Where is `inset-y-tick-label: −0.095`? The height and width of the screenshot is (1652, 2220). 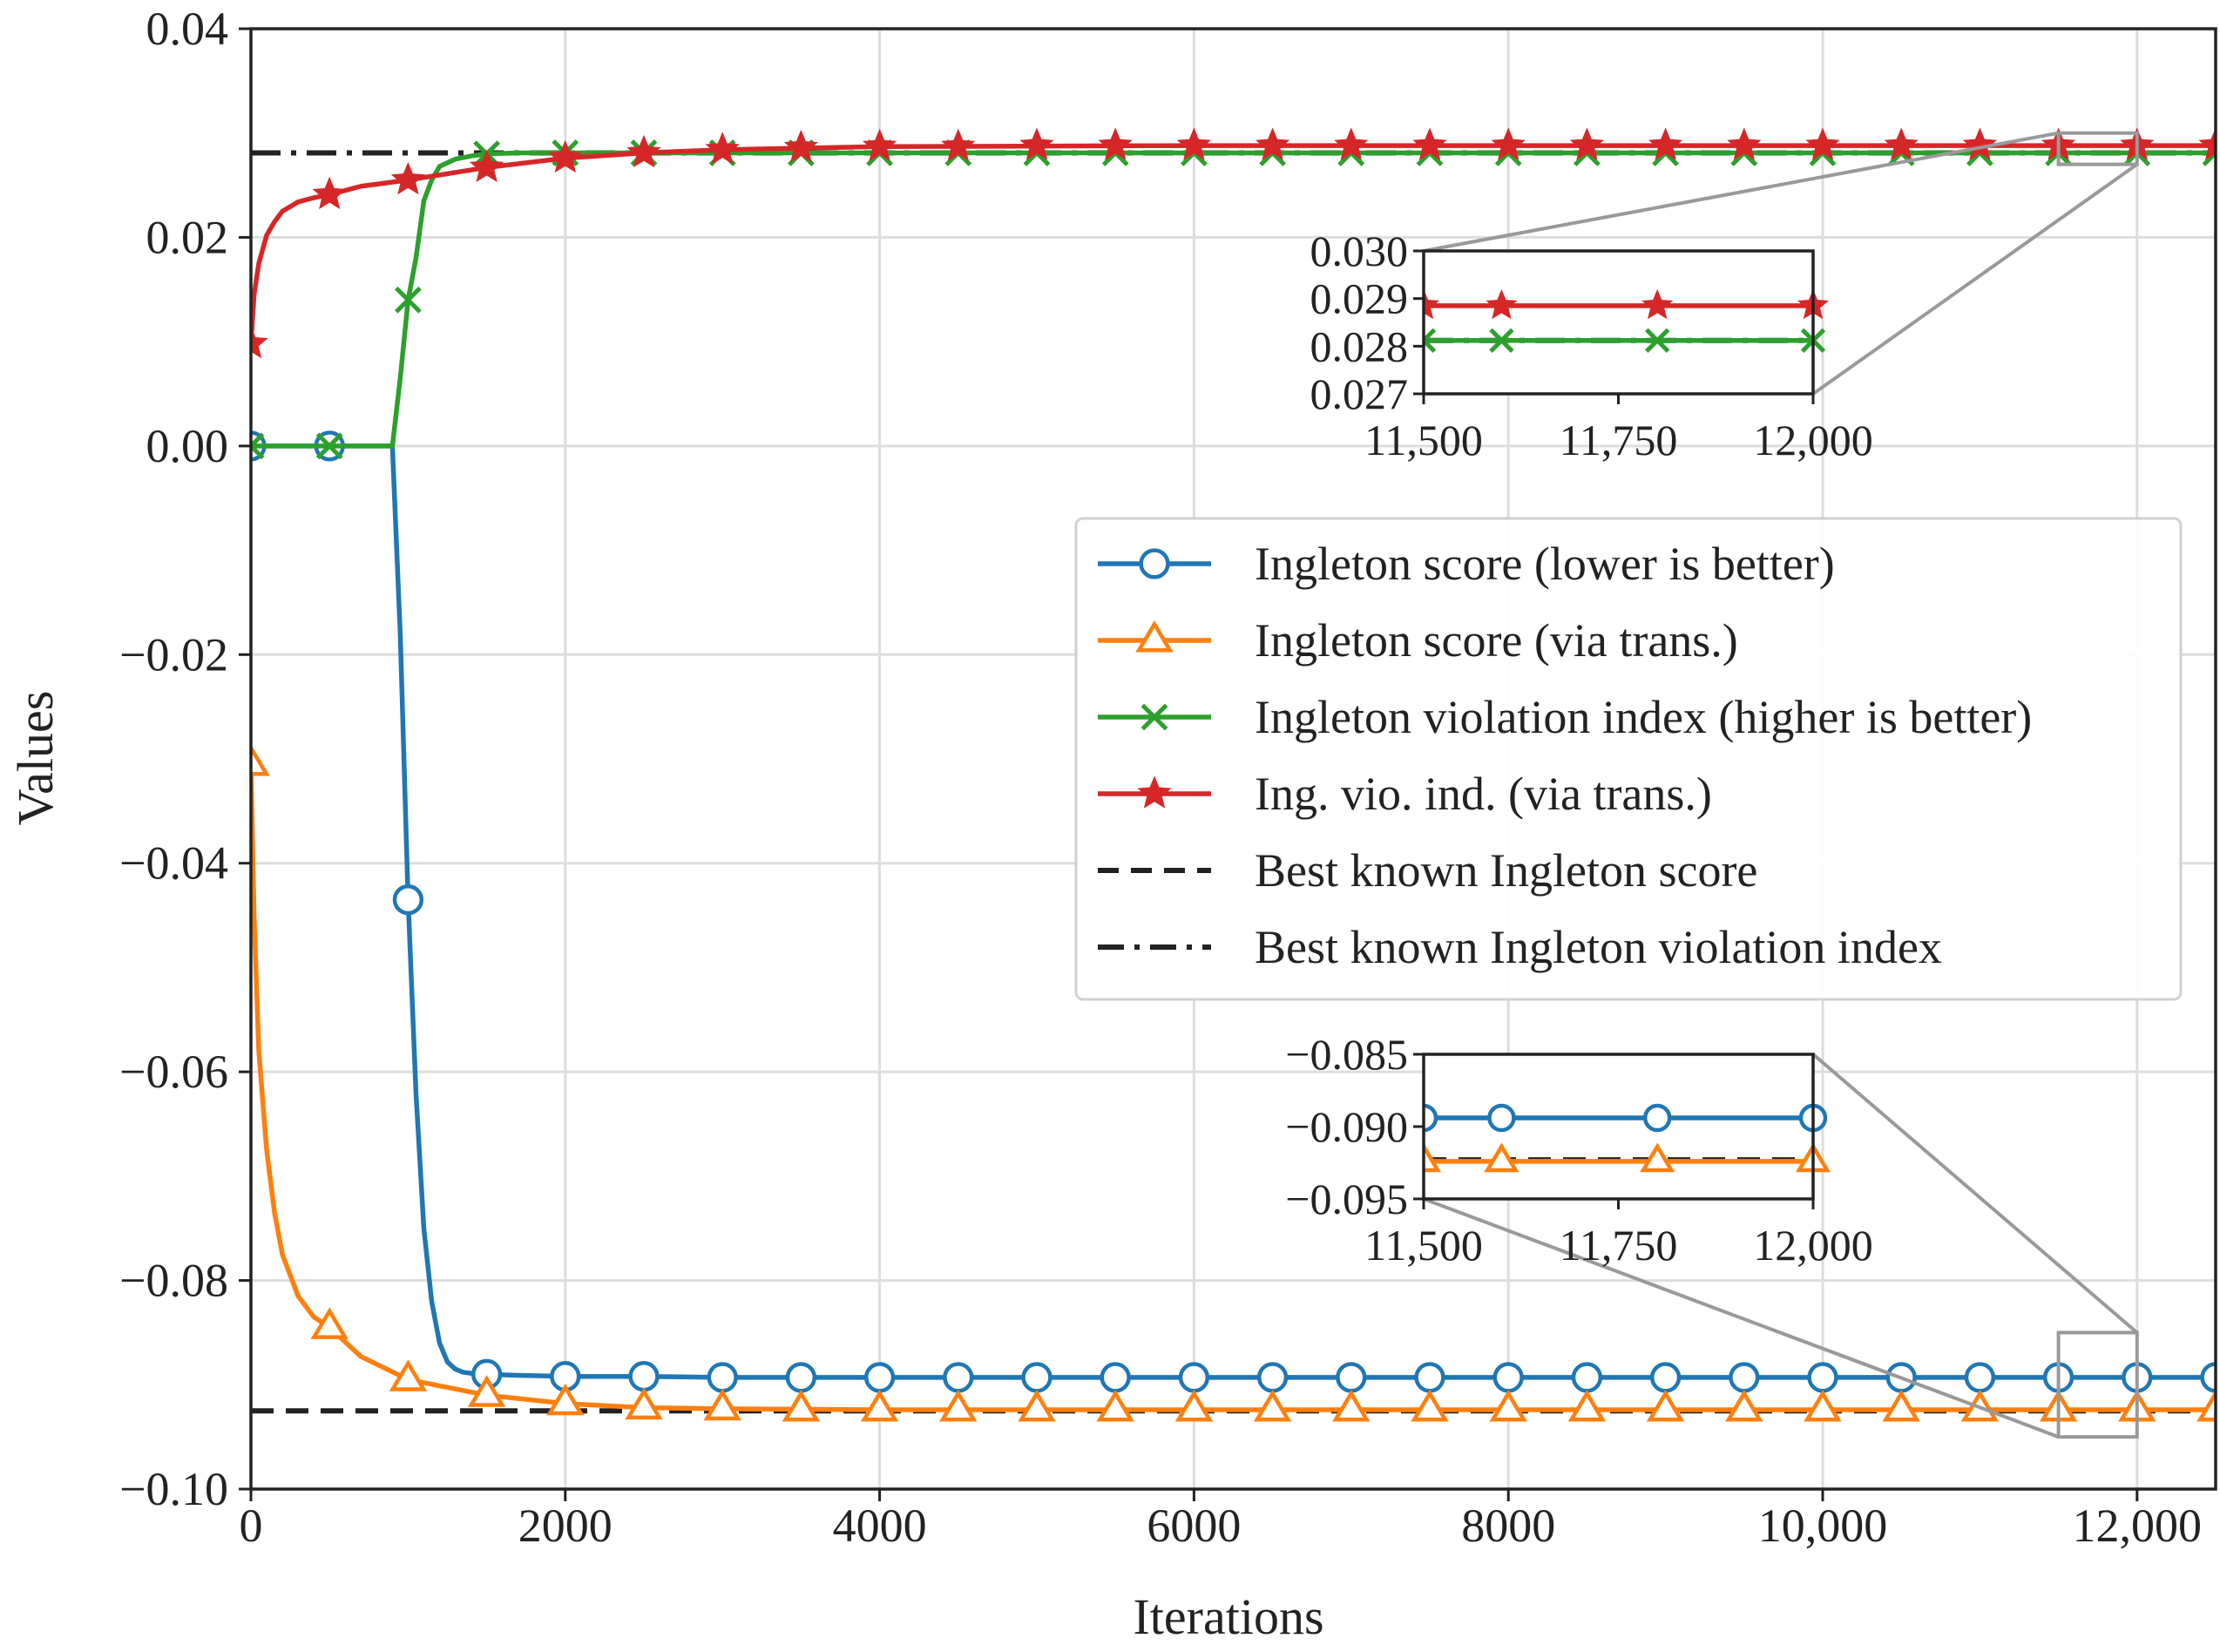 inset-y-tick-label: −0.095 is located at coordinates (1347, 1199).